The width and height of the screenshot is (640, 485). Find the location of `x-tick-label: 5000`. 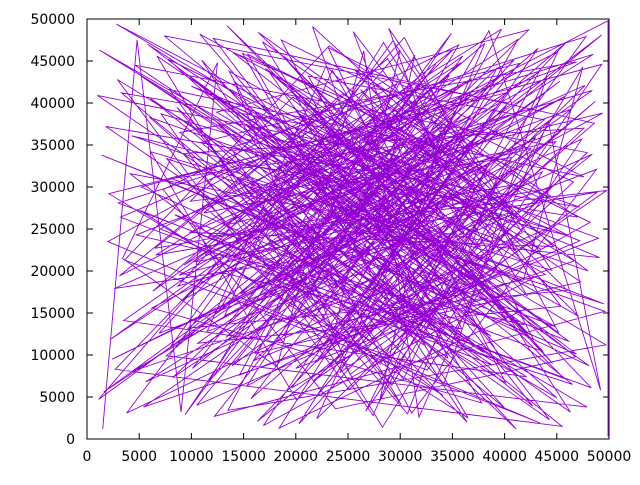

x-tick-label: 5000 is located at coordinates (139, 457).